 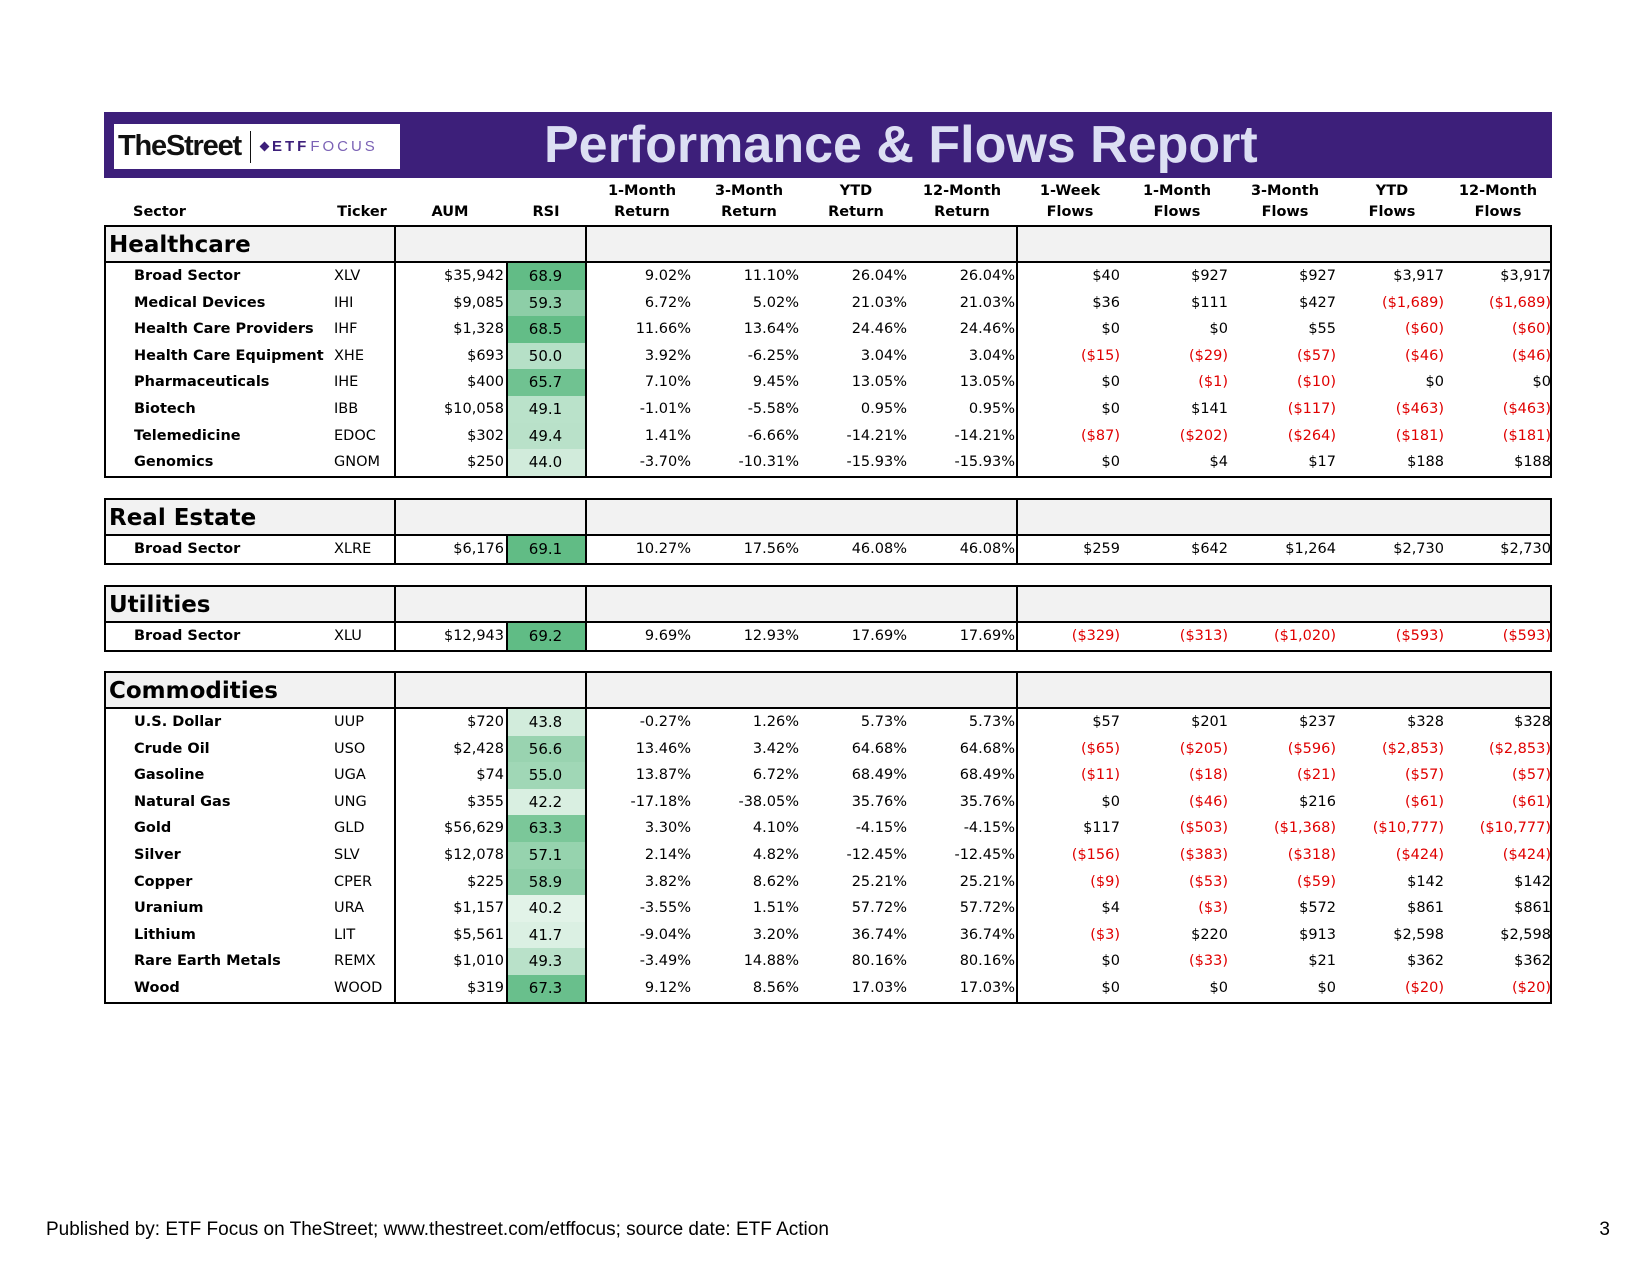 I want to click on f1w-cell: $259, so click(x=1101, y=549).